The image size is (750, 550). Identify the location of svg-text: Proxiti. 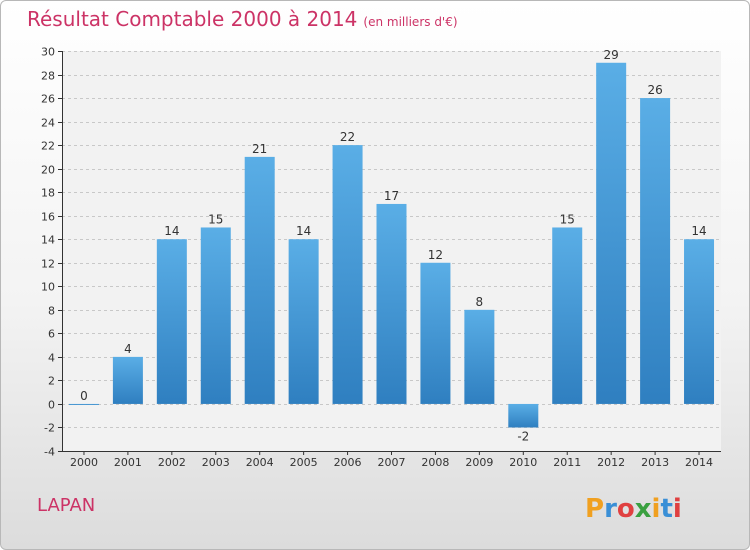
(633, 509).